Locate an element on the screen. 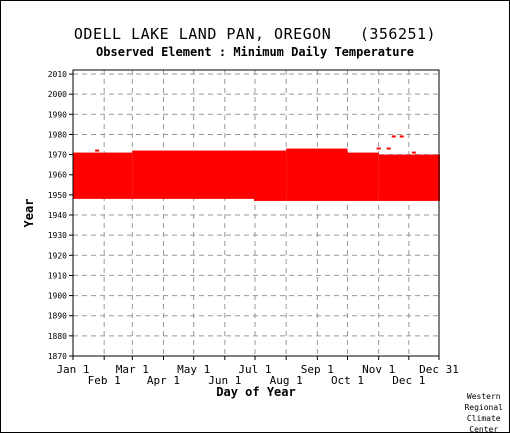 This screenshot has height=433, width=510. x-axis-label: Day of Year is located at coordinates (255, 392).